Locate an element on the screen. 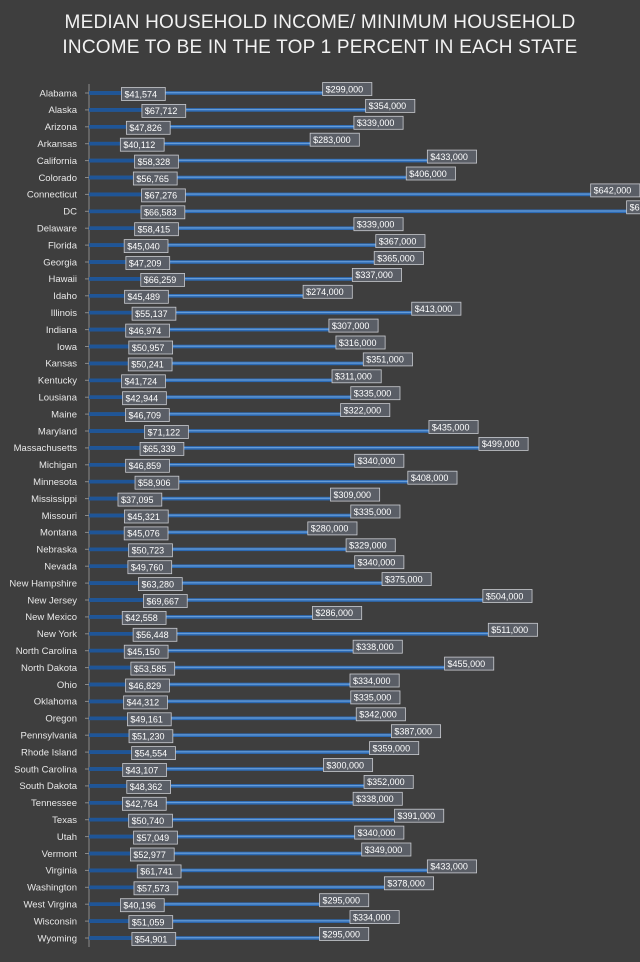  median-income-label-text: $66,259 is located at coordinates (160, 280).